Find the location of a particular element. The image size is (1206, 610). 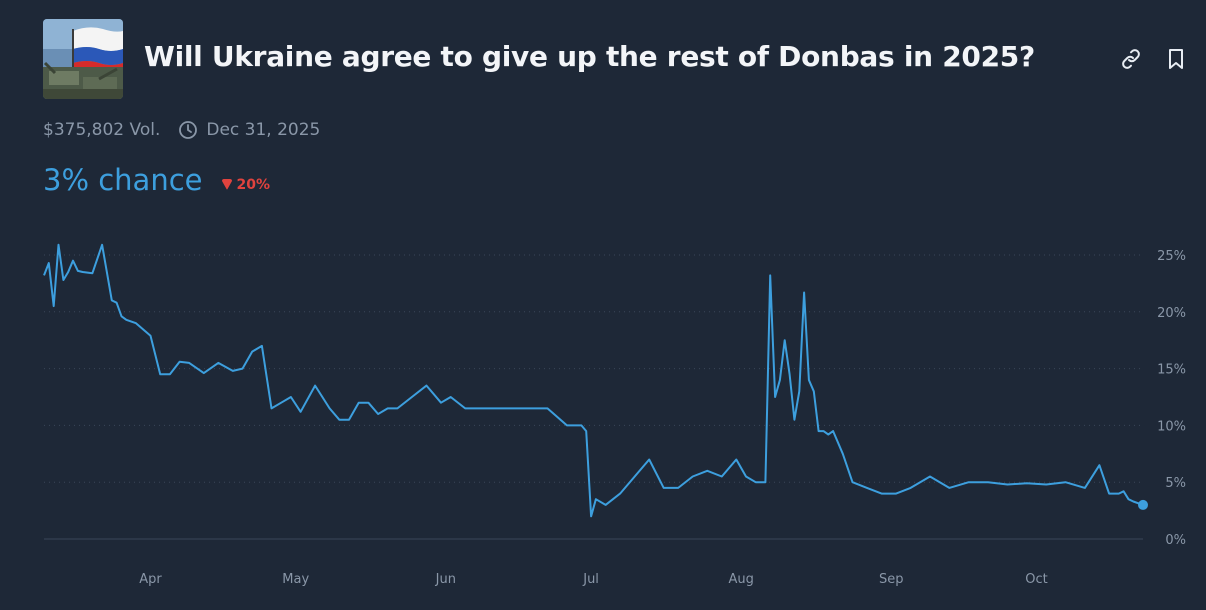

bookmark-icon is located at coordinates (1176, 59).